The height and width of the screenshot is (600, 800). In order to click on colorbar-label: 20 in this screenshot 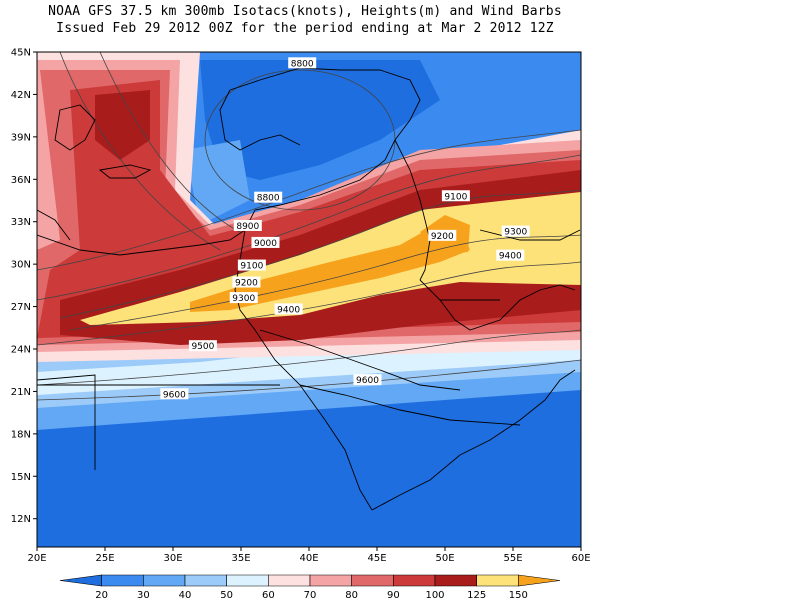, I will do `click(101, 595)`.